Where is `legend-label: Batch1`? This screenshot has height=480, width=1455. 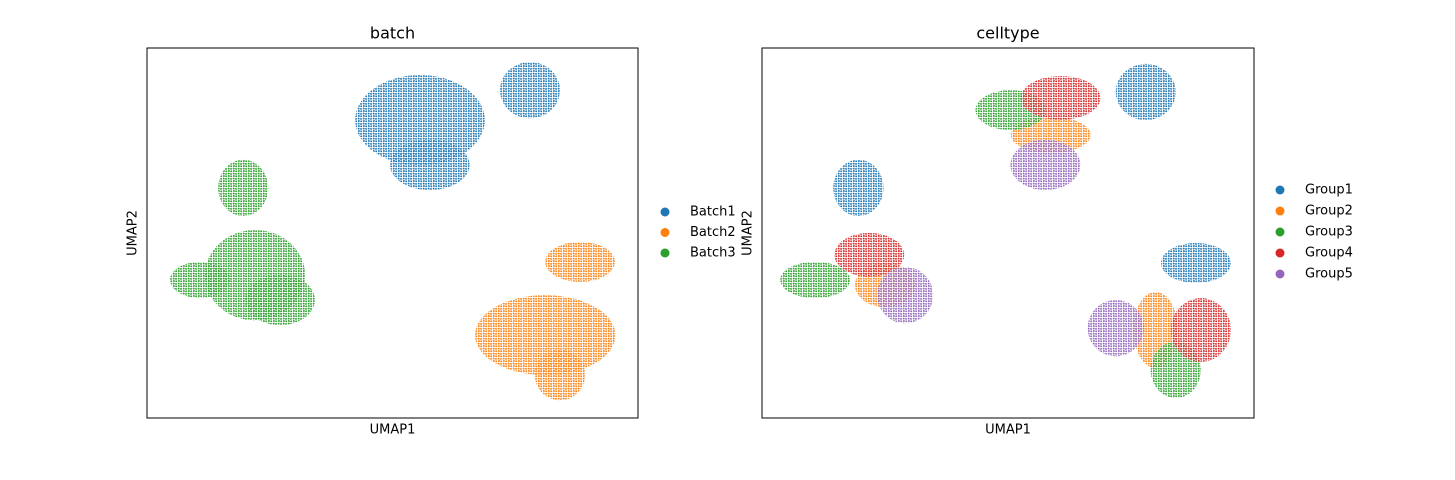
legend-label: Batch1 is located at coordinates (713, 212).